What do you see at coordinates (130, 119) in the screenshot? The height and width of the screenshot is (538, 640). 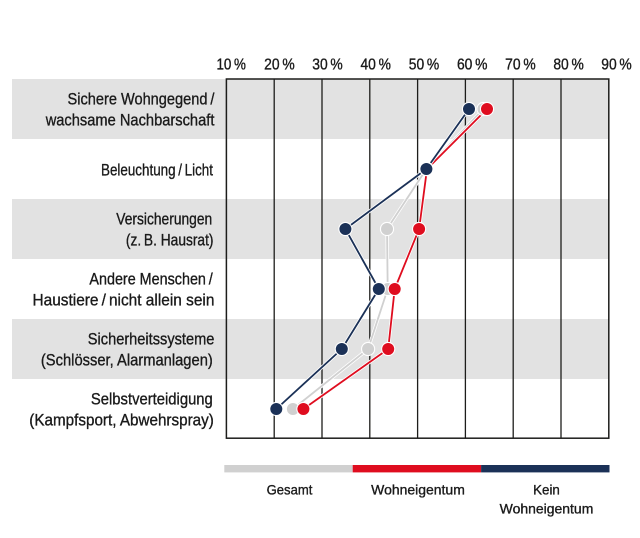 I see `svg-text: wachsame Nachbarschaft` at bounding box center [130, 119].